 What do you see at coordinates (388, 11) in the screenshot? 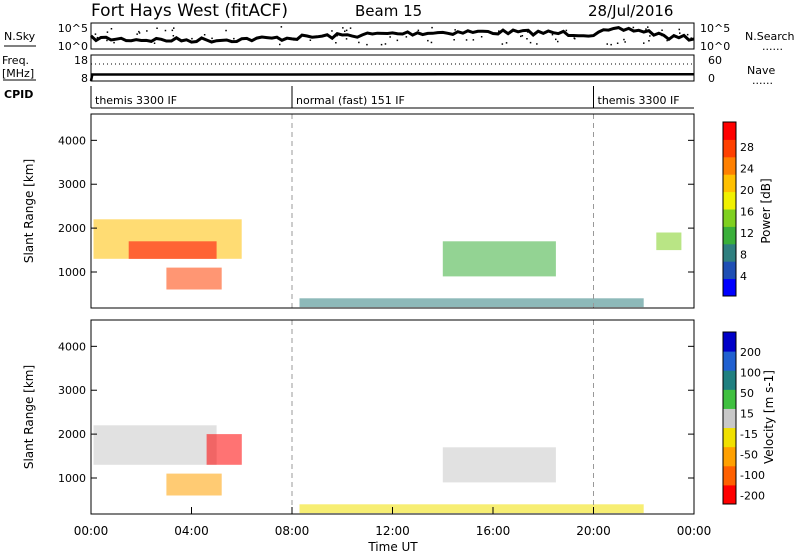
I see `beam-label: Beam 15` at bounding box center [388, 11].